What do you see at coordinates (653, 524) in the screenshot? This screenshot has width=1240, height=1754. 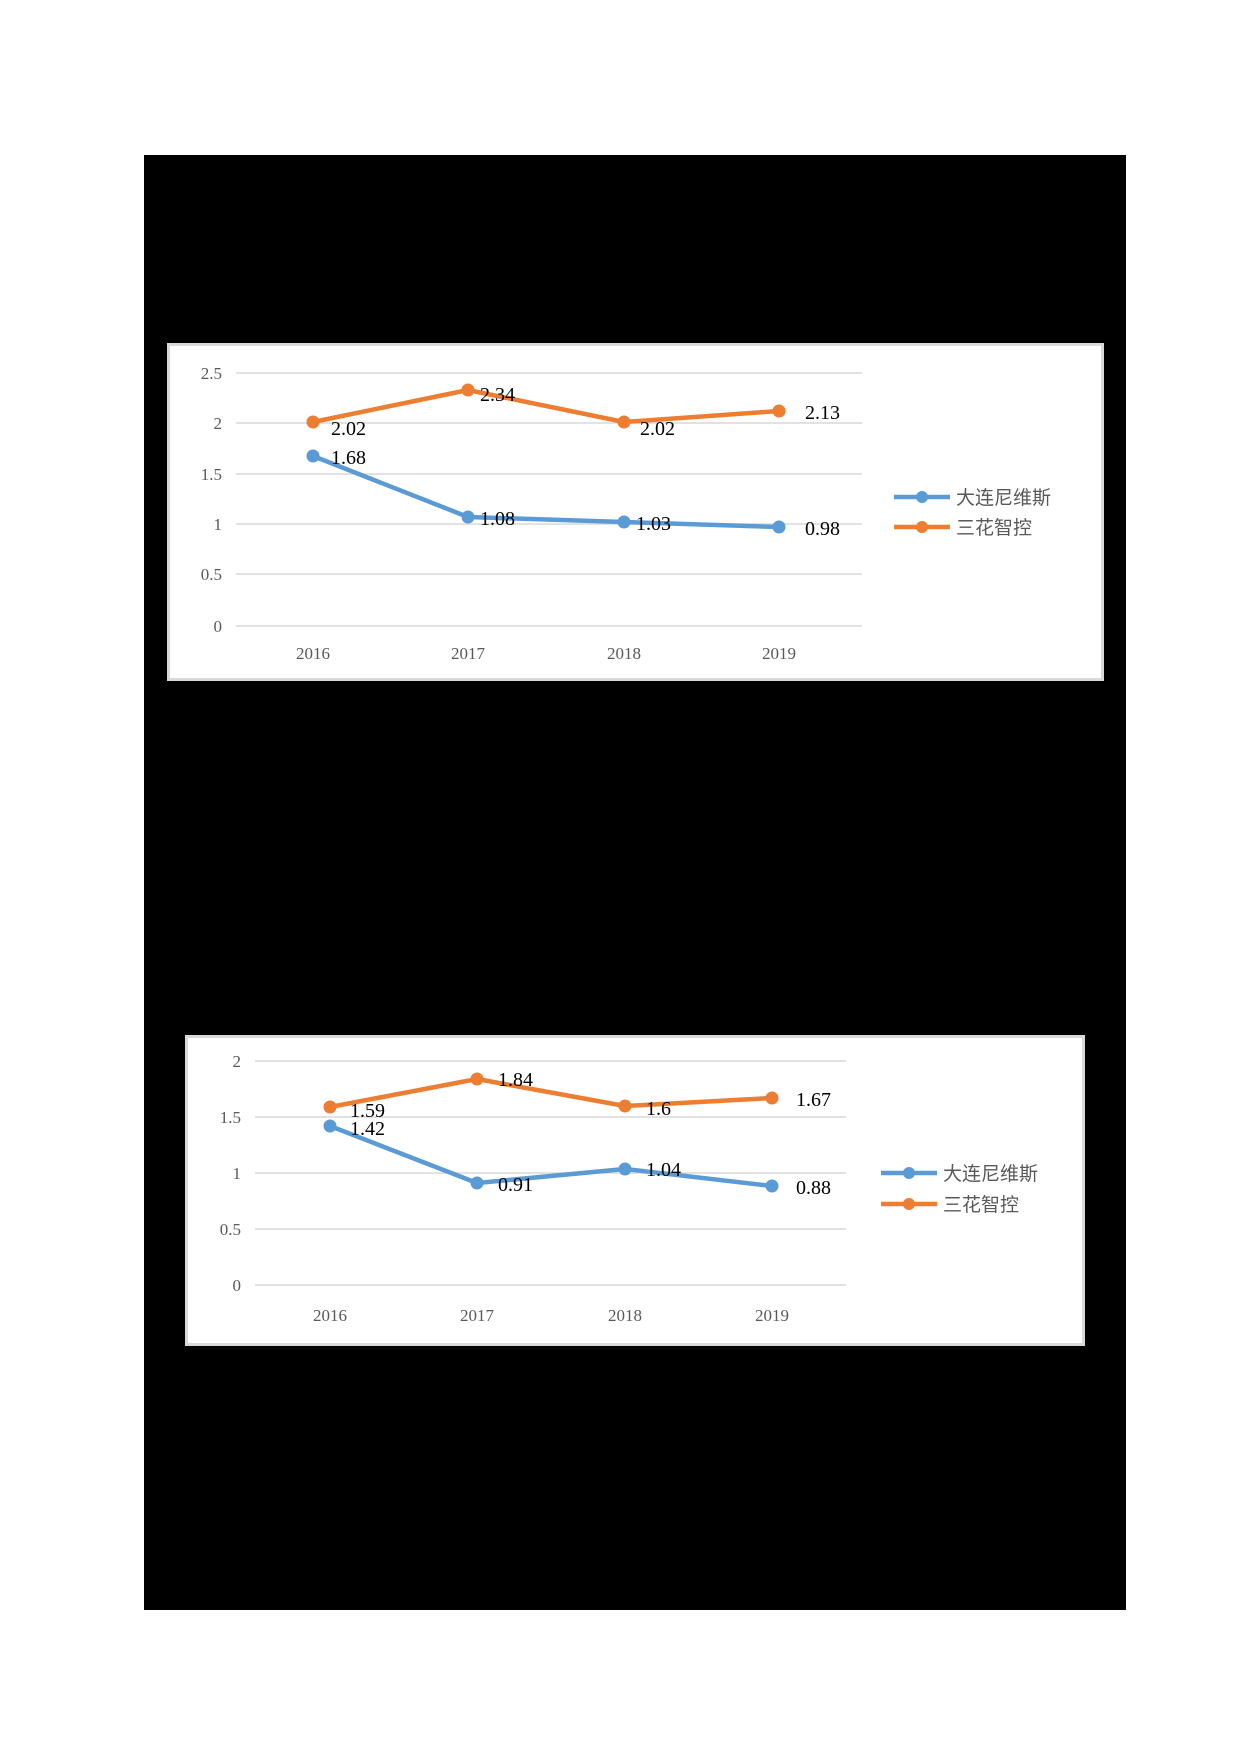 I see `data-label: 1.03` at bounding box center [653, 524].